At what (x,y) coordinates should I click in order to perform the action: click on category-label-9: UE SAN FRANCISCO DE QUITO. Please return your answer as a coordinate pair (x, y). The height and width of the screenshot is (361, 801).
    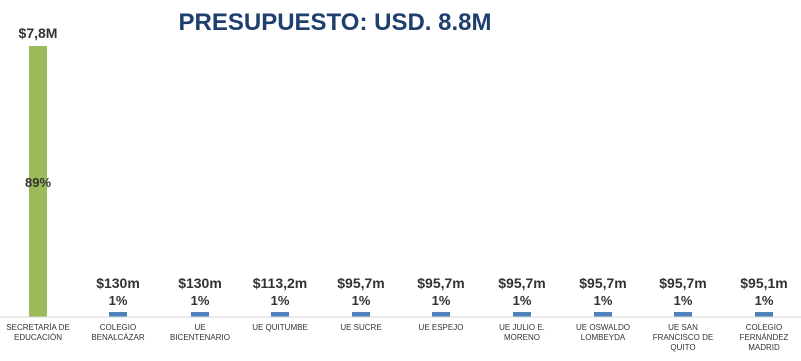
    Looking at the image, I should click on (683, 337).